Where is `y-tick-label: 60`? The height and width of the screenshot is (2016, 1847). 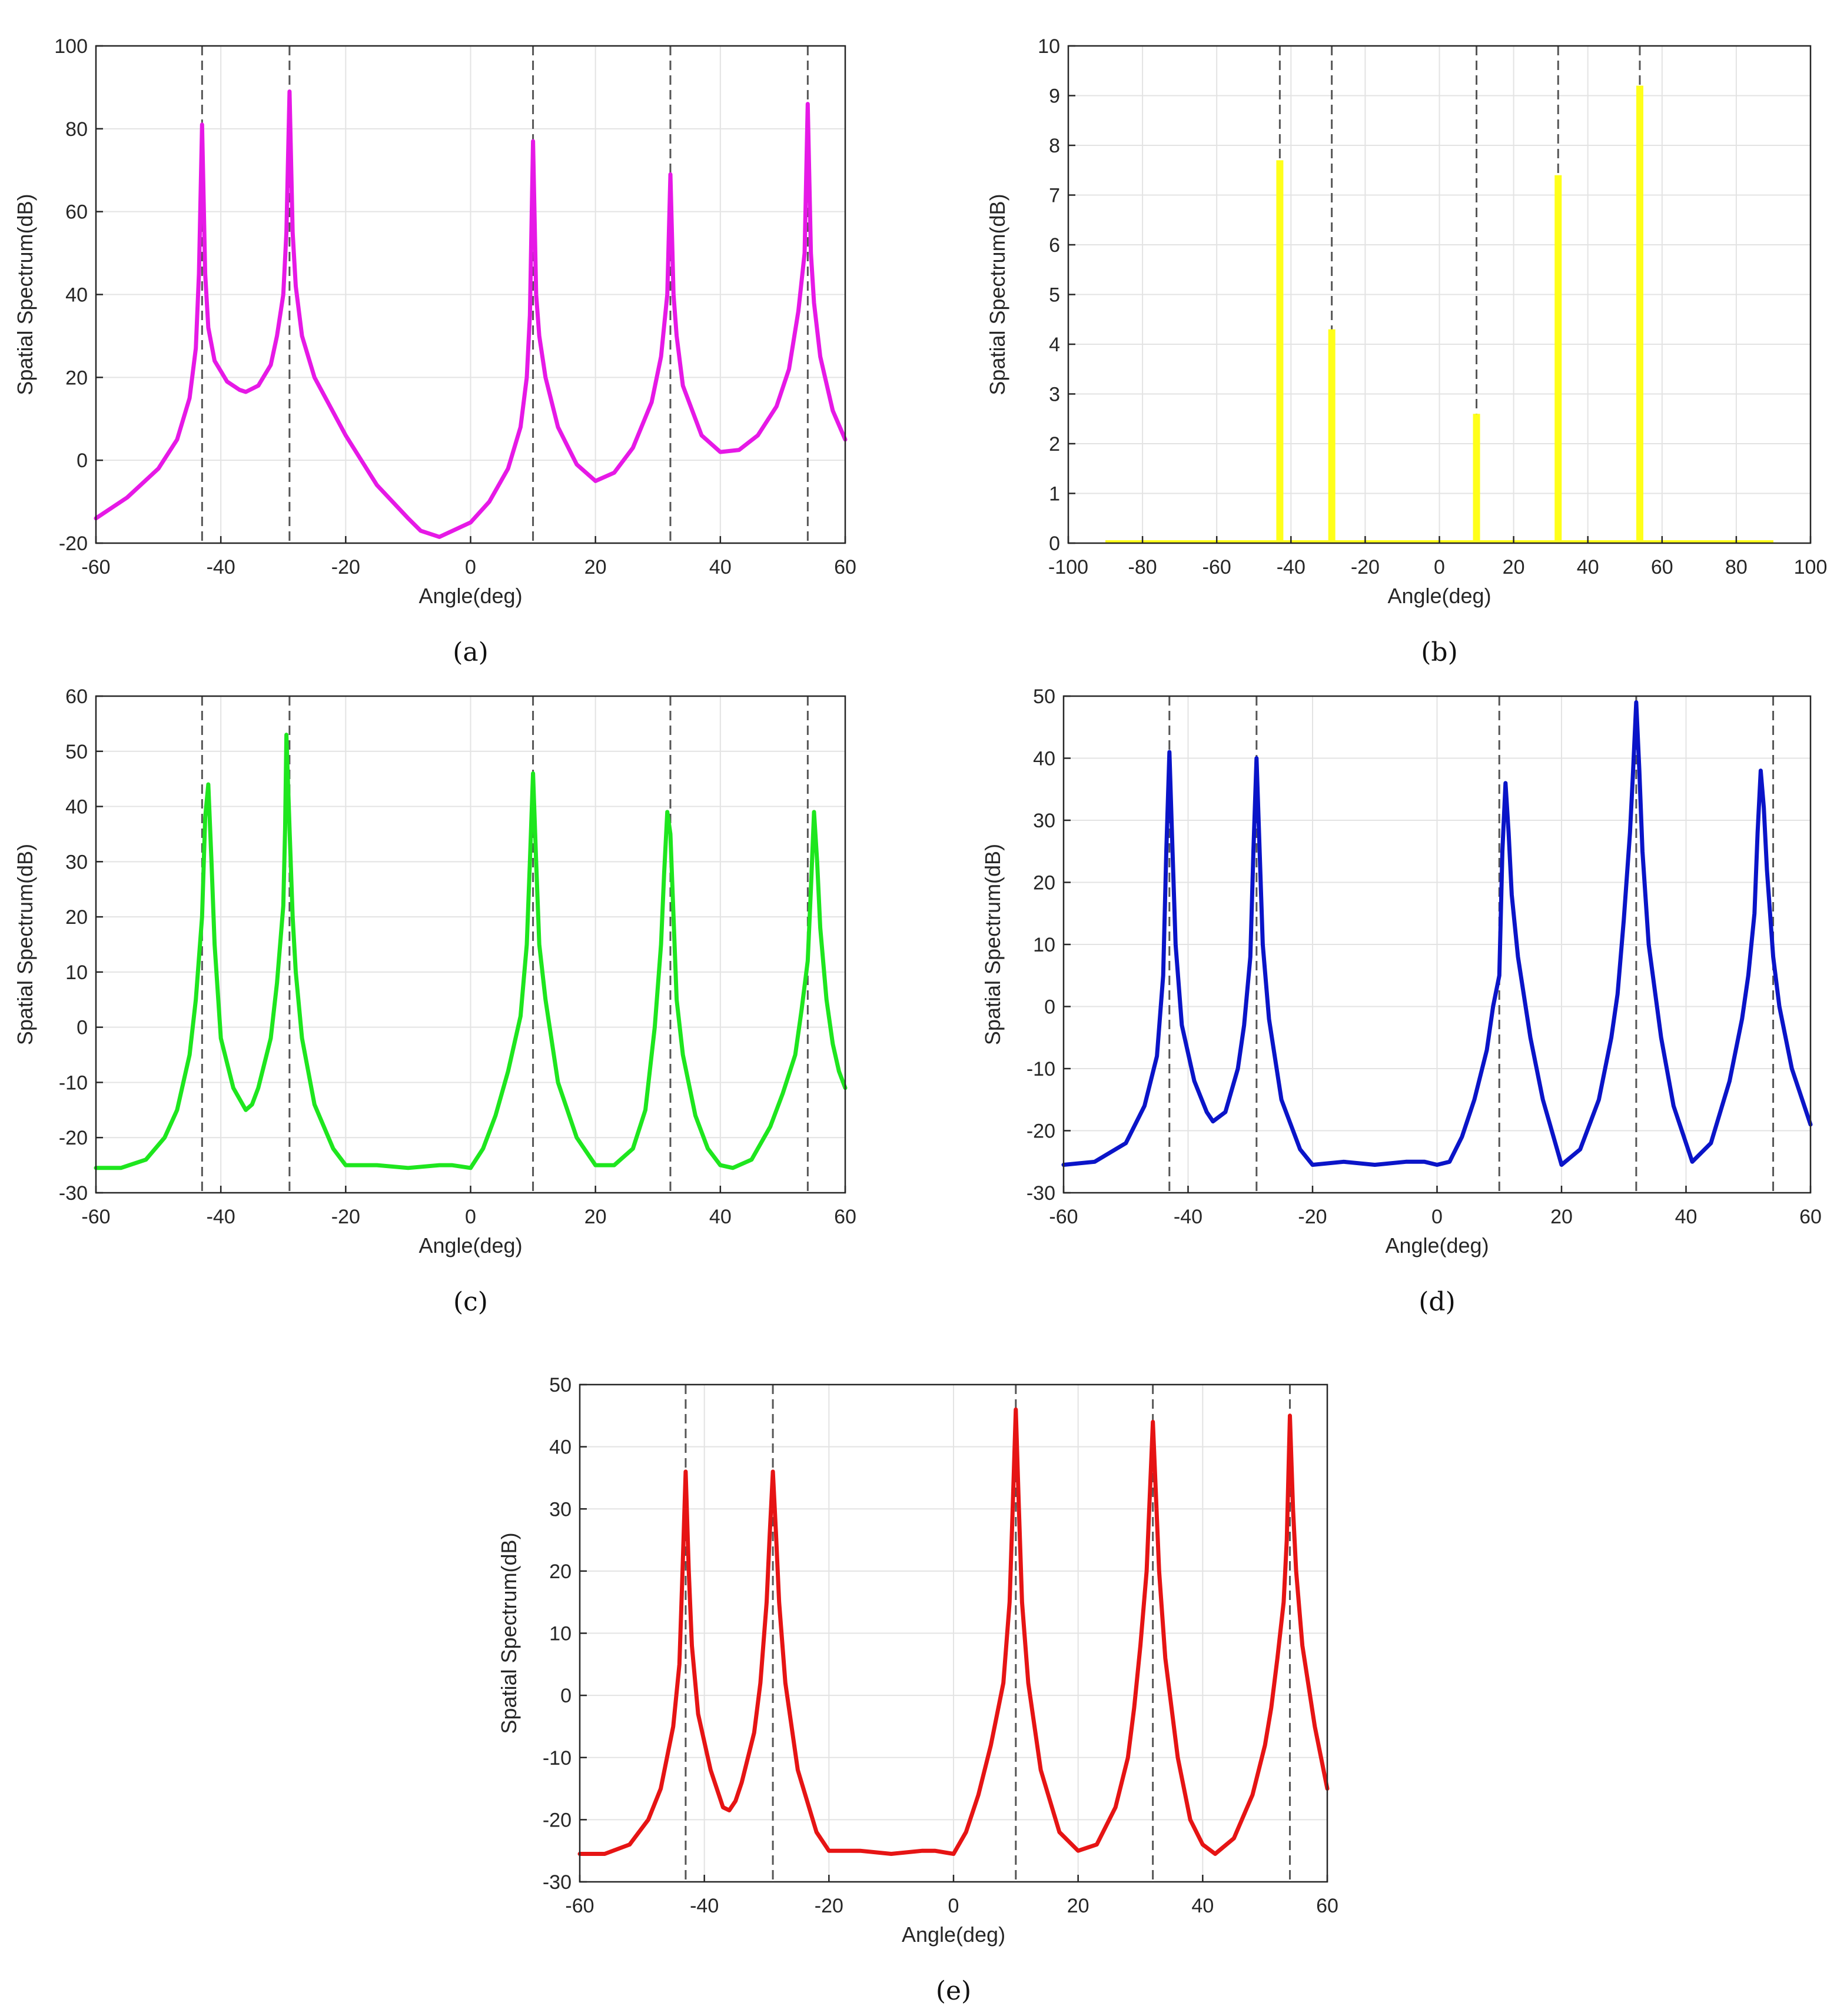 y-tick-label: 60 is located at coordinates (76, 212).